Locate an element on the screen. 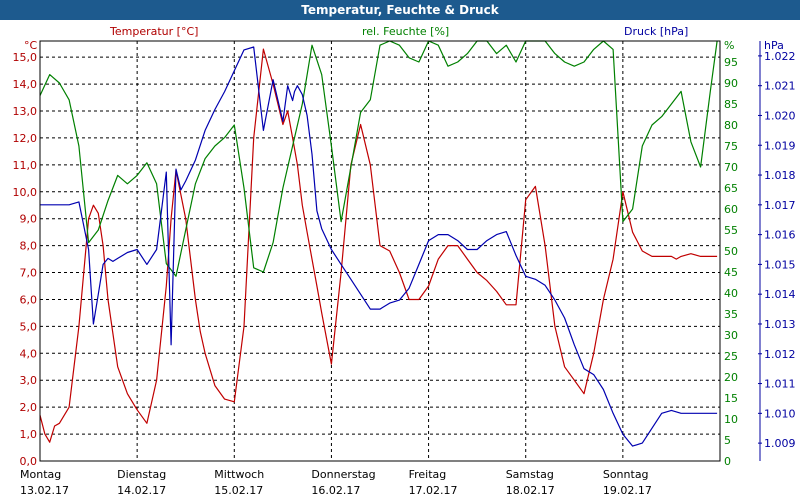 The image size is (800, 500). pressure-tick-label: 1.022 is located at coordinates (780, 56).